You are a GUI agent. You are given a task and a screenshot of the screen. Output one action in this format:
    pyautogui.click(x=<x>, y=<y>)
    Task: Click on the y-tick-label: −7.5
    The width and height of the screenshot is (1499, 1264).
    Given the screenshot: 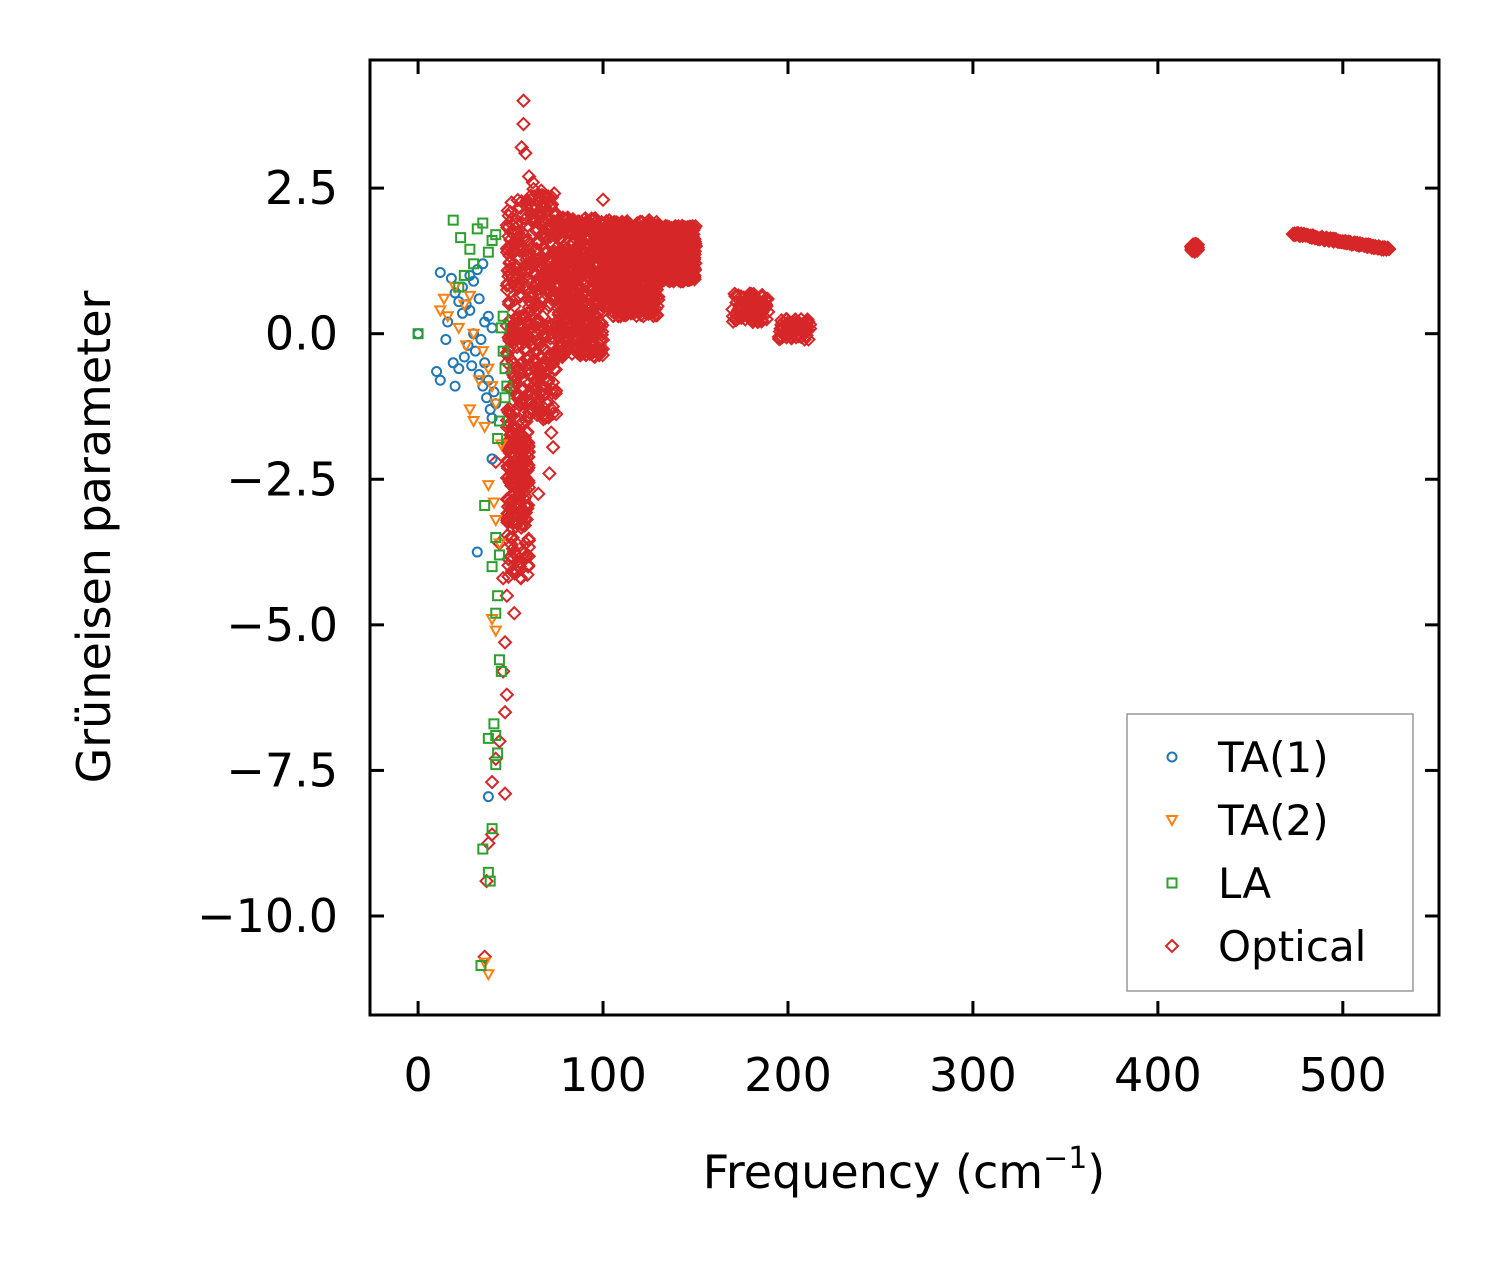 What is the action you would take?
    pyautogui.click(x=282, y=770)
    